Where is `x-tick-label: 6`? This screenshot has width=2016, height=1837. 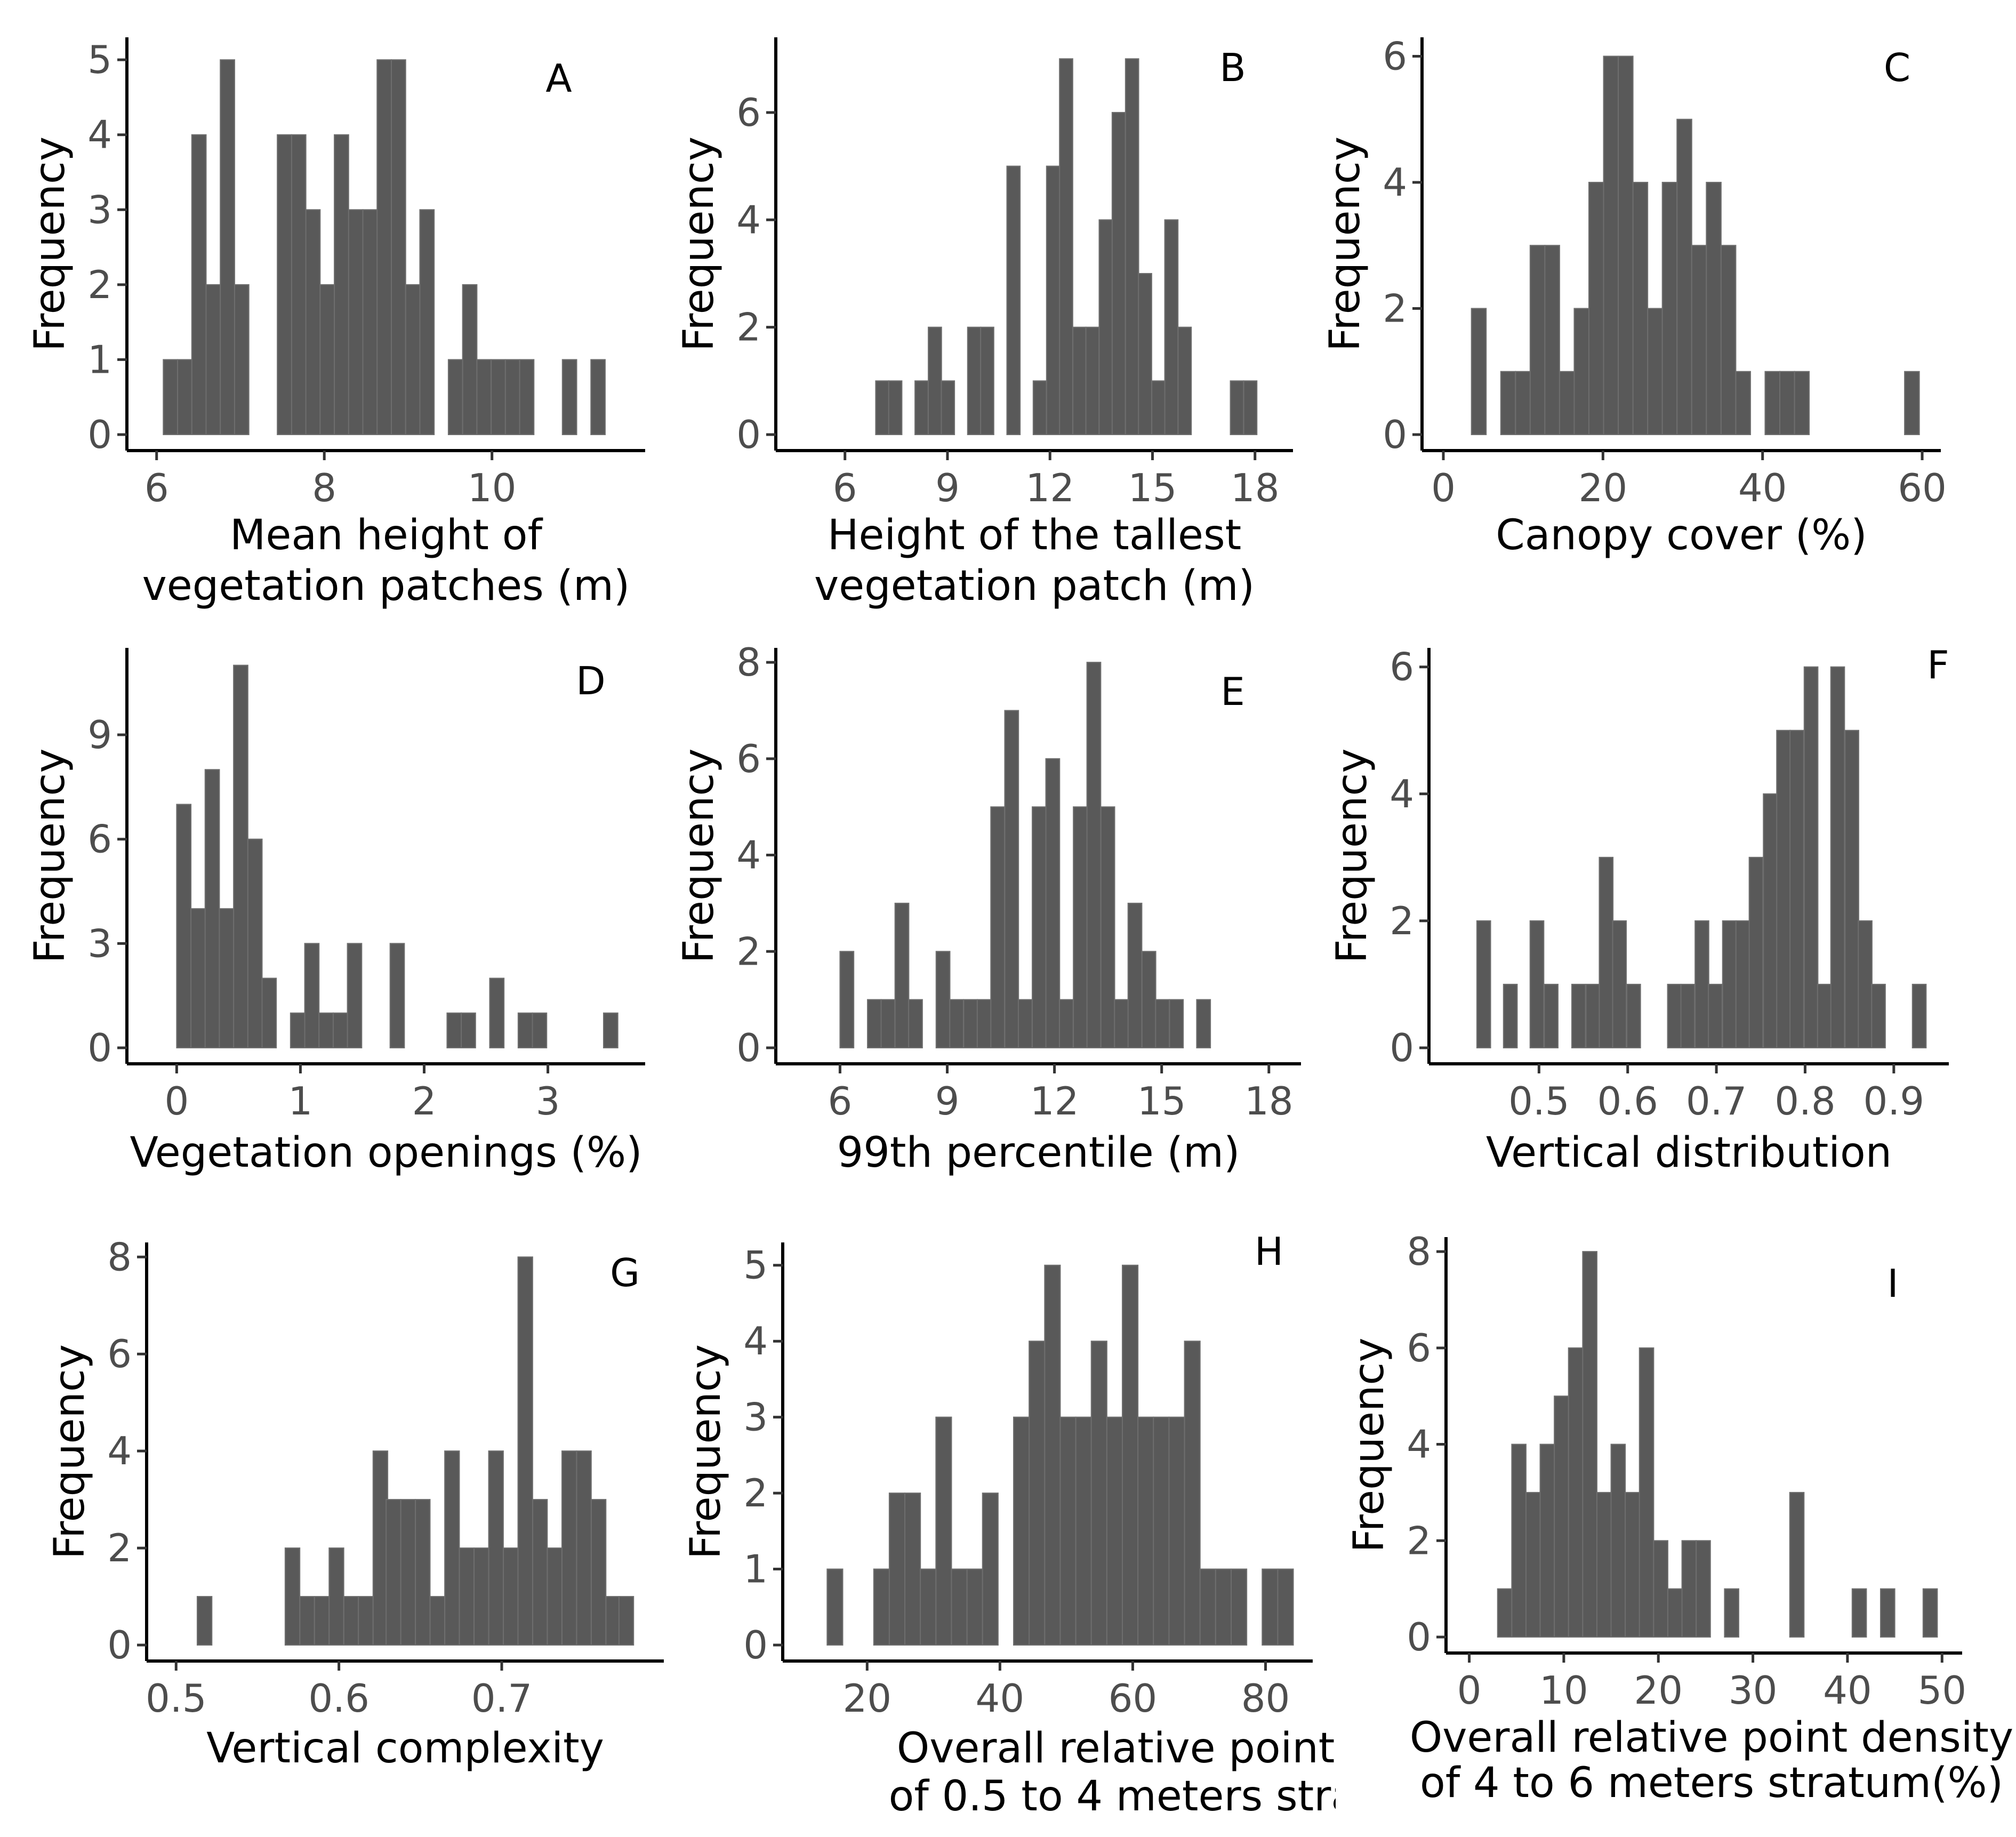
x-tick-label: 6 is located at coordinates (845, 488).